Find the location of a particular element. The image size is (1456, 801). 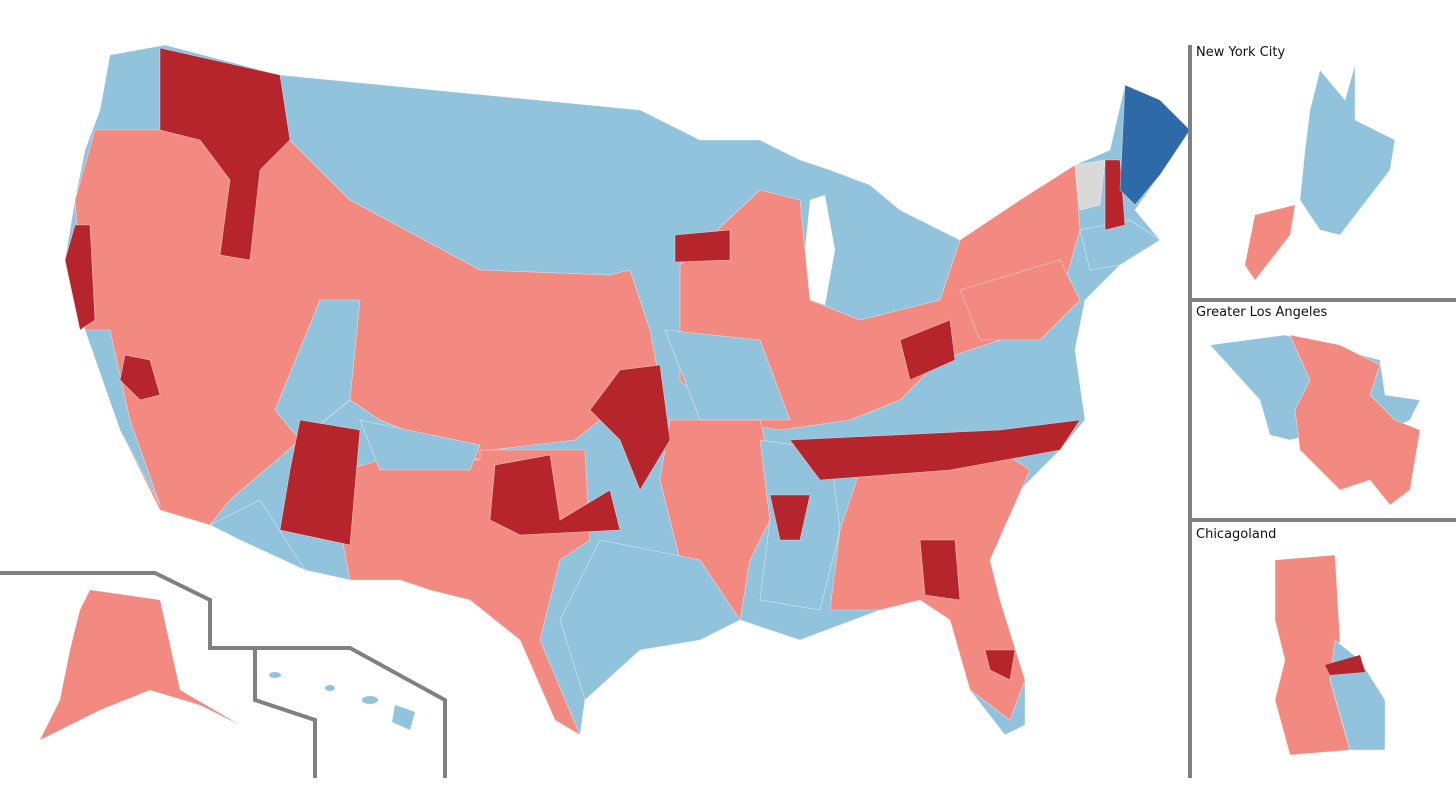

missouri-region is located at coordinates (727, 375).